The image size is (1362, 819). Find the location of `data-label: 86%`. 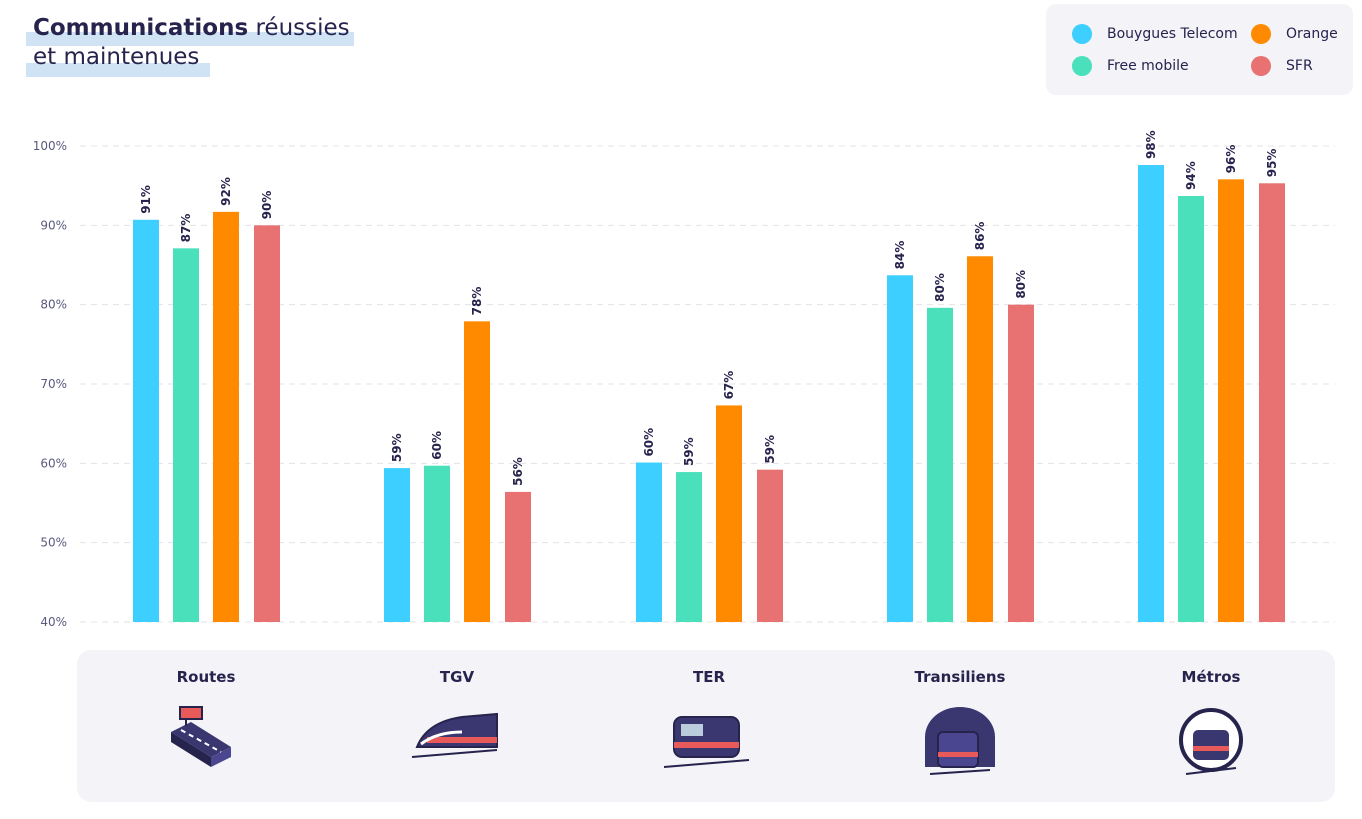

data-label: 86% is located at coordinates (980, 236).